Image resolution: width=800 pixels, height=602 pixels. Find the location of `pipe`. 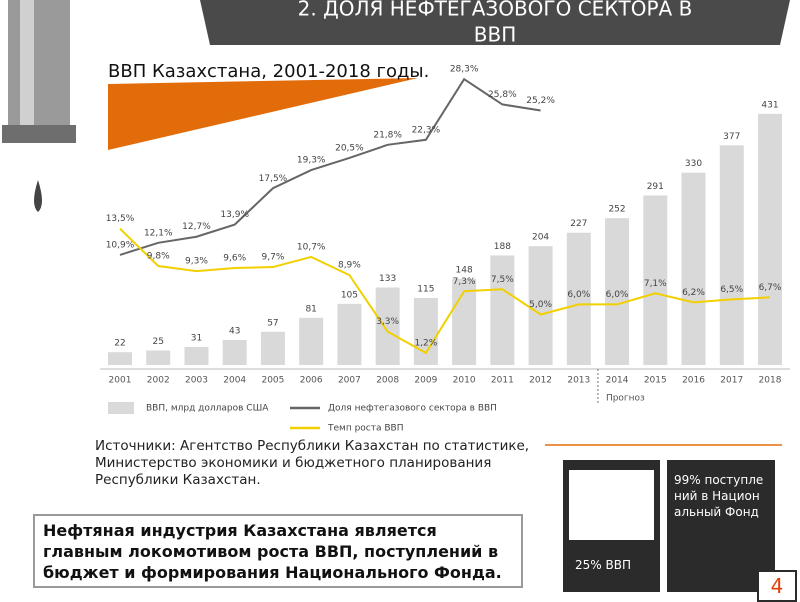

pipe is located at coordinates (39, 70).